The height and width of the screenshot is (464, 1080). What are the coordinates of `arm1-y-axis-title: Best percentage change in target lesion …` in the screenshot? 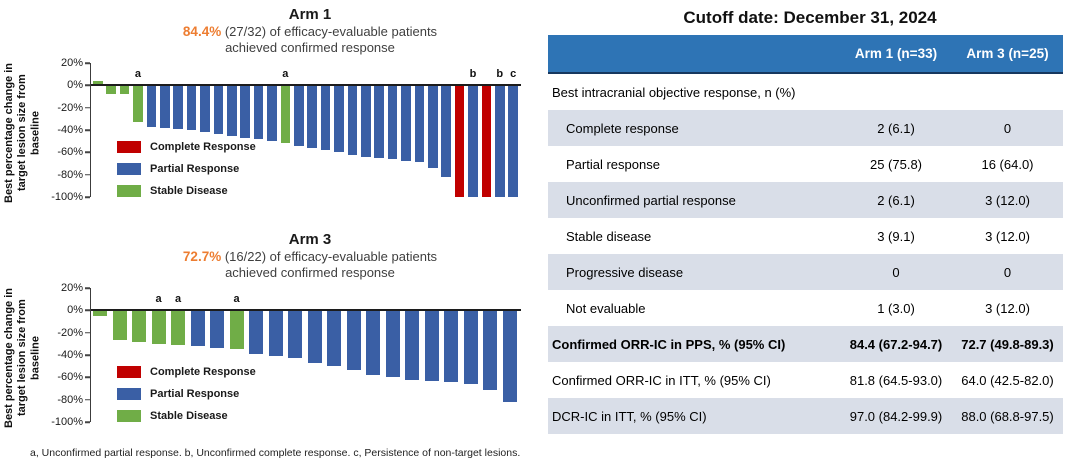 It's located at (22, 133).